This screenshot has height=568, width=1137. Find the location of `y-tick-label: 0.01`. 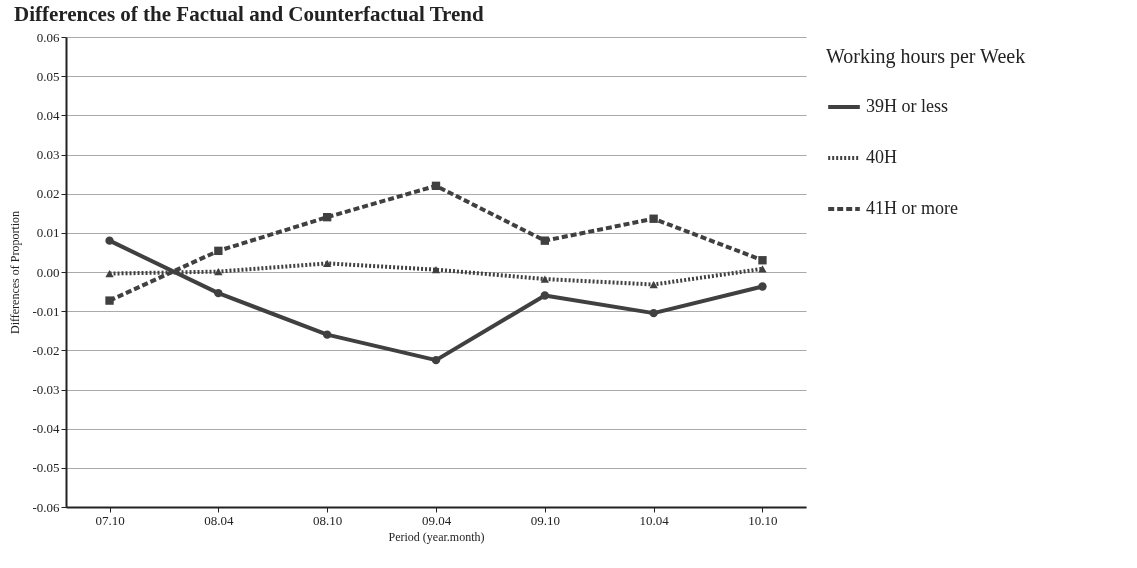

y-tick-label: 0.01 is located at coordinates (48, 233).